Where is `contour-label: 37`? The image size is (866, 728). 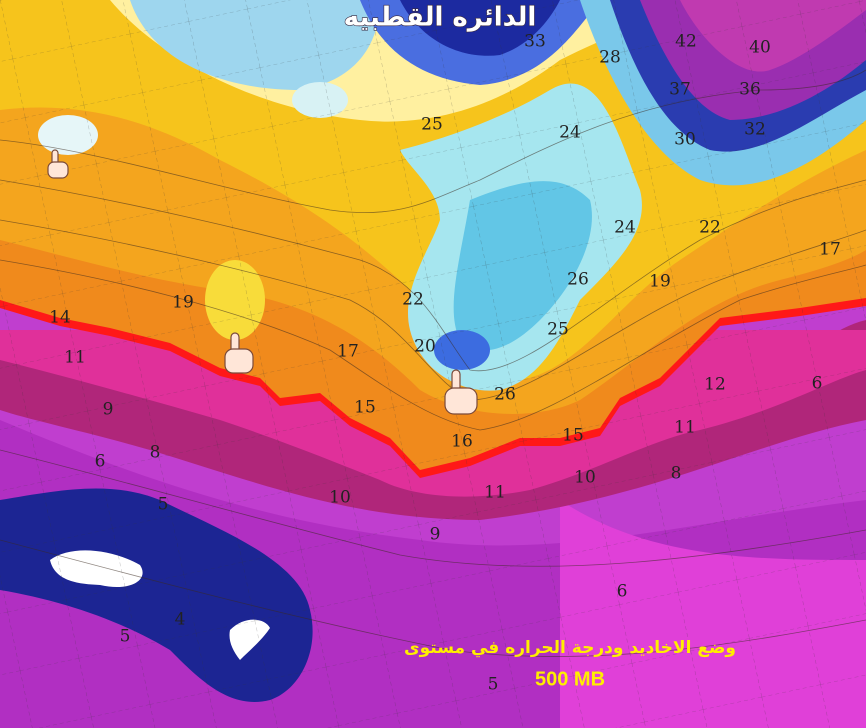 contour-label: 37 is located at coordinates (680, 90).